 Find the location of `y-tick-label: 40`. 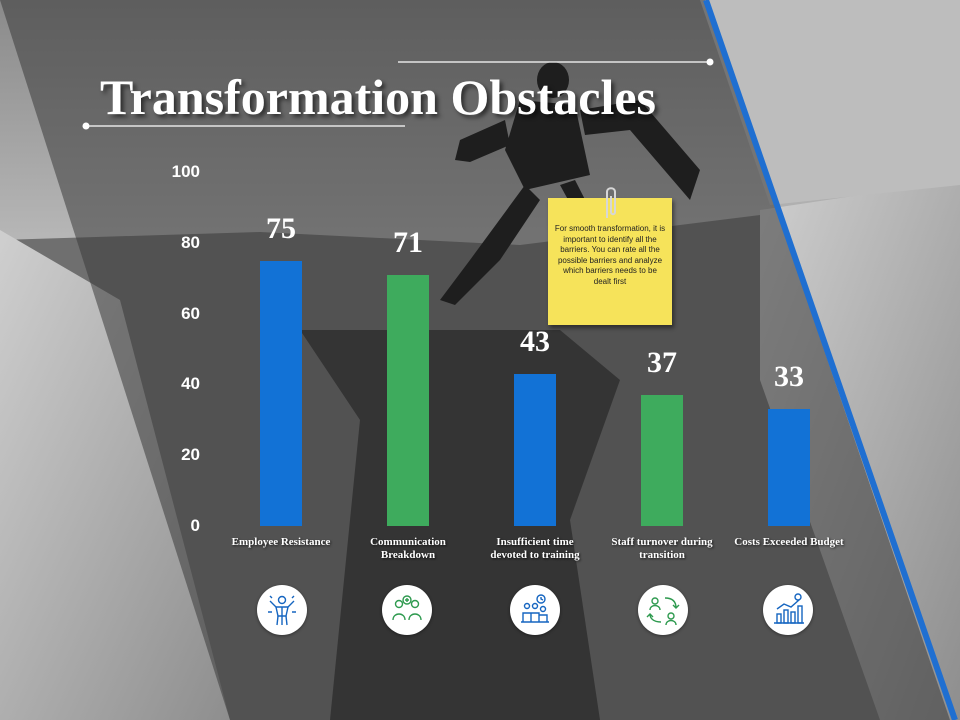

y-tick-label: 40 is located at coordinates (190, 384).